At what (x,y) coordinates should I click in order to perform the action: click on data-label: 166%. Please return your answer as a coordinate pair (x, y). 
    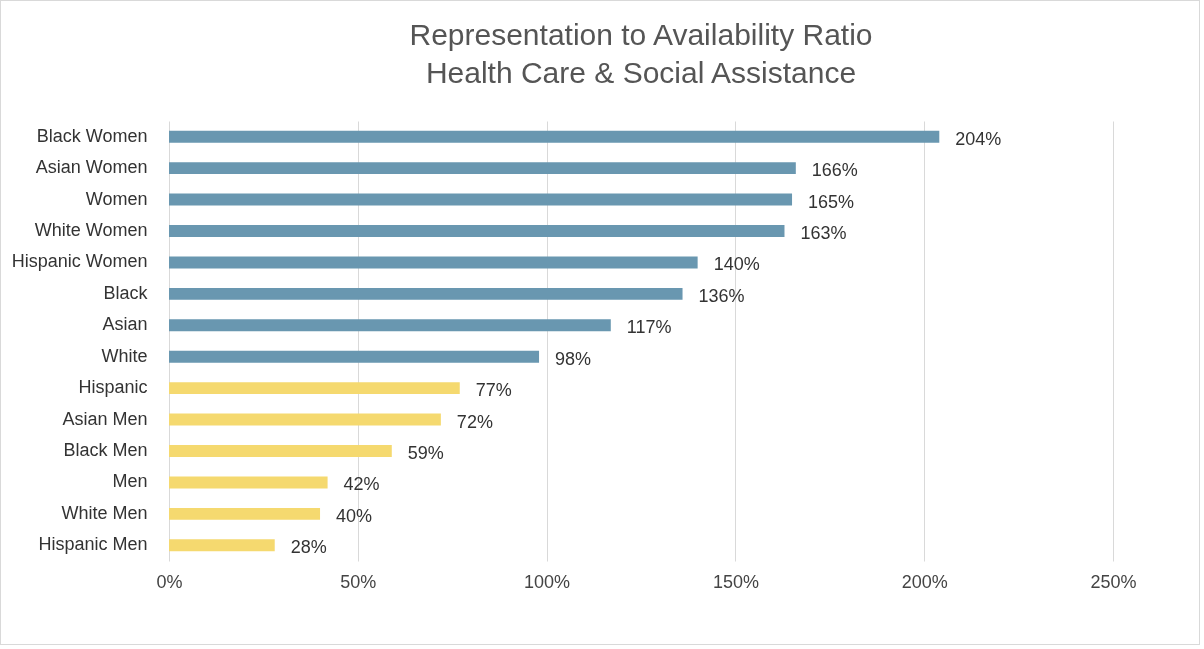
    Looking at the image, I should click on (834, 170).